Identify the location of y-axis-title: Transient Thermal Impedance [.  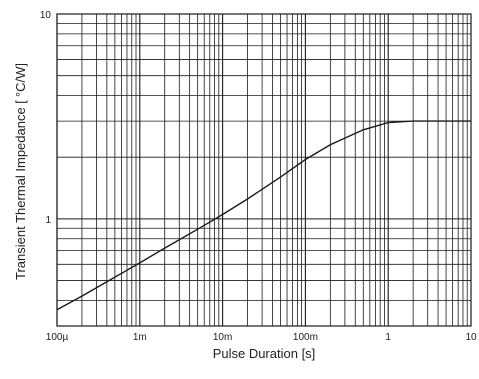
(20, 190).